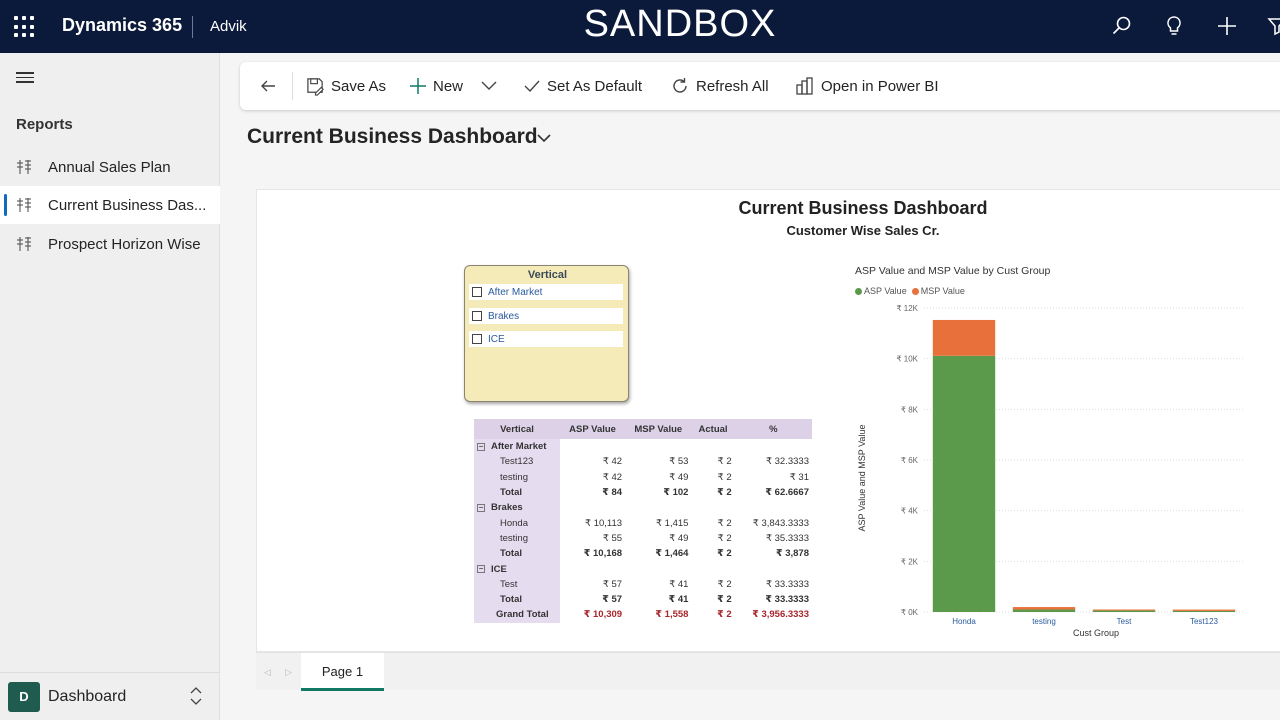 The width and height of the screenshot is (1280, 720). I want to click on tab-prev-icon: ◁, so click(267, 672).